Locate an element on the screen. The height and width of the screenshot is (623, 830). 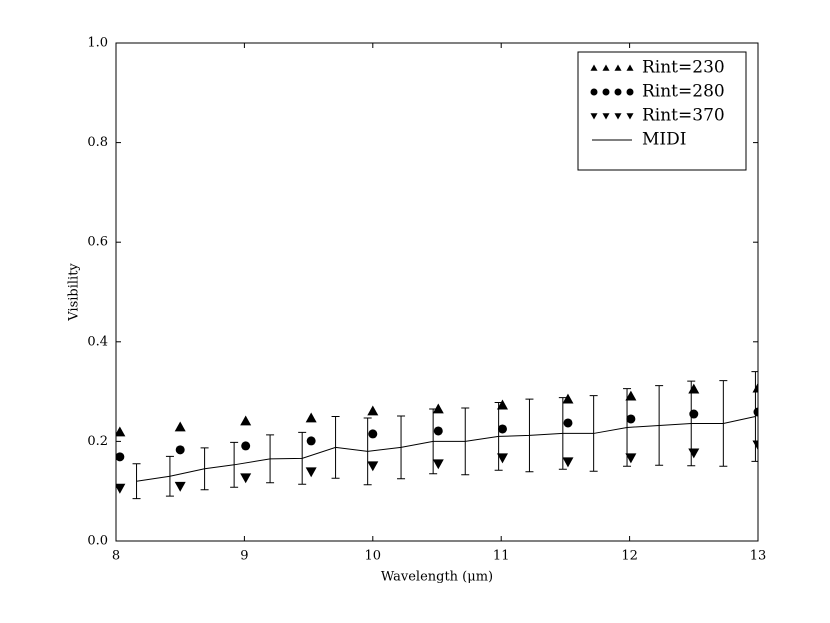
x-tick-label: 9 is located at coordinates (244, 556).